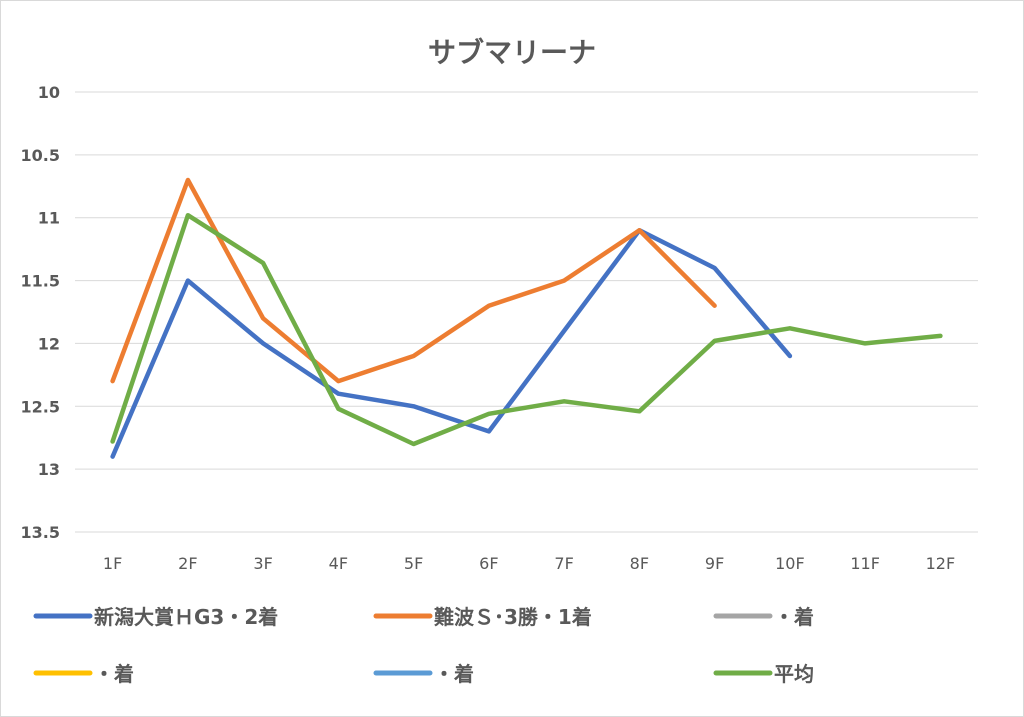  What do you see at coordinates (513, 617) in the screenshot?
I see `legend-label: 難波Ｓ･3勝・1着` at bounding box center [513, 617].